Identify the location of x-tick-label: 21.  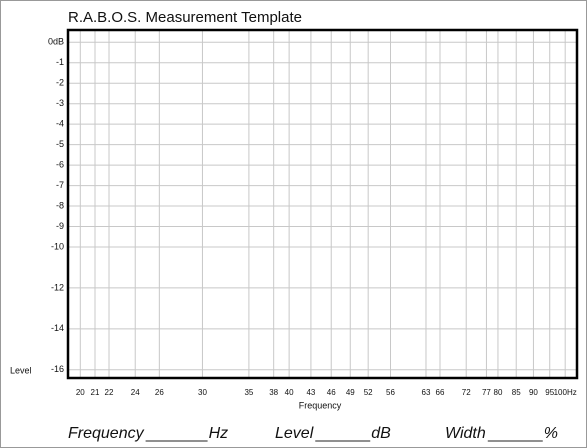
(95, 392).